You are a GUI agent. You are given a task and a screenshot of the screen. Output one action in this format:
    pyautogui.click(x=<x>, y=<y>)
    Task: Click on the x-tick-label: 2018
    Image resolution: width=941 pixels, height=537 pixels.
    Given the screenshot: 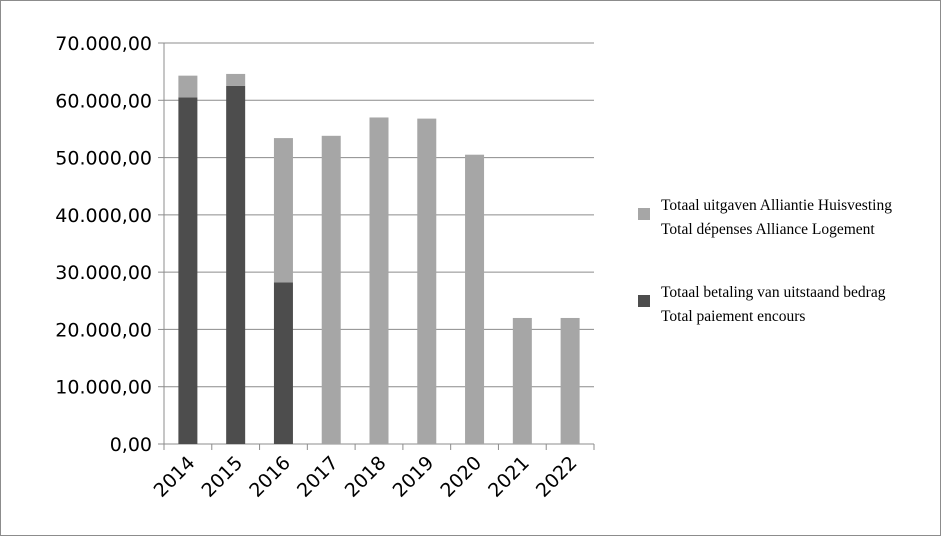 What is the action you would take?
    pyautogui.click(x=366, y=477)
    